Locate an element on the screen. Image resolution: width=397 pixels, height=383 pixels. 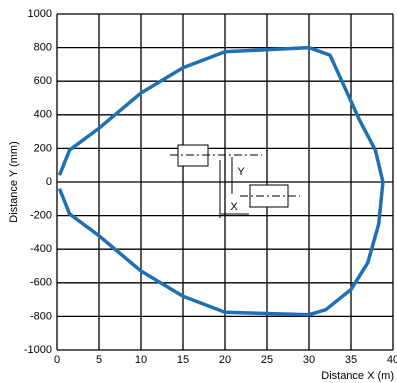
x-tick-label: 15 is located at coordinates (183, 360).